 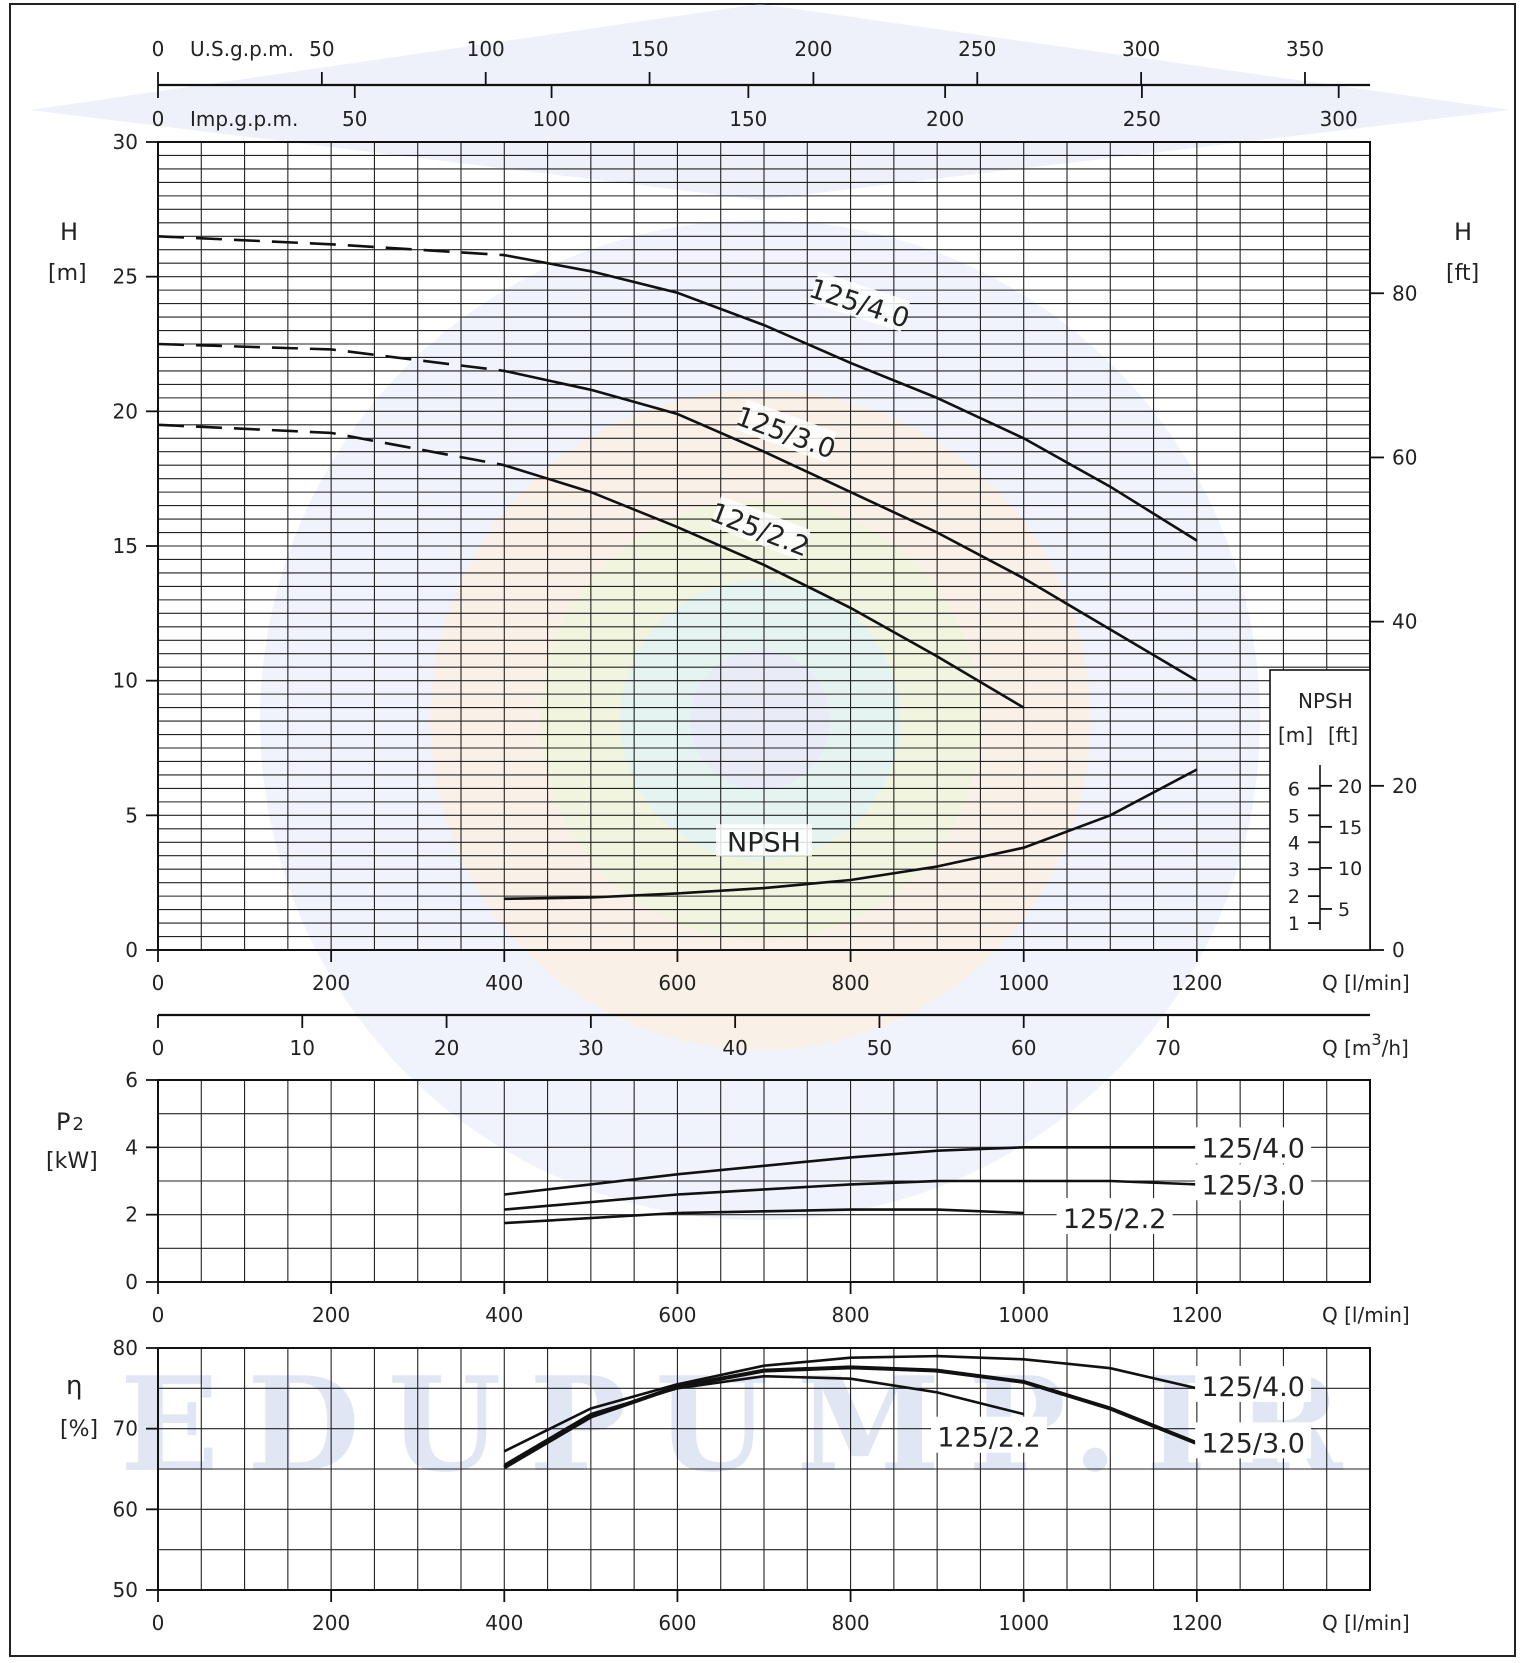 What do you see at coordinates (1404, 457) in the screenshot?
I see `ft-tick-label: 60` at bounding box center [1404, 457].